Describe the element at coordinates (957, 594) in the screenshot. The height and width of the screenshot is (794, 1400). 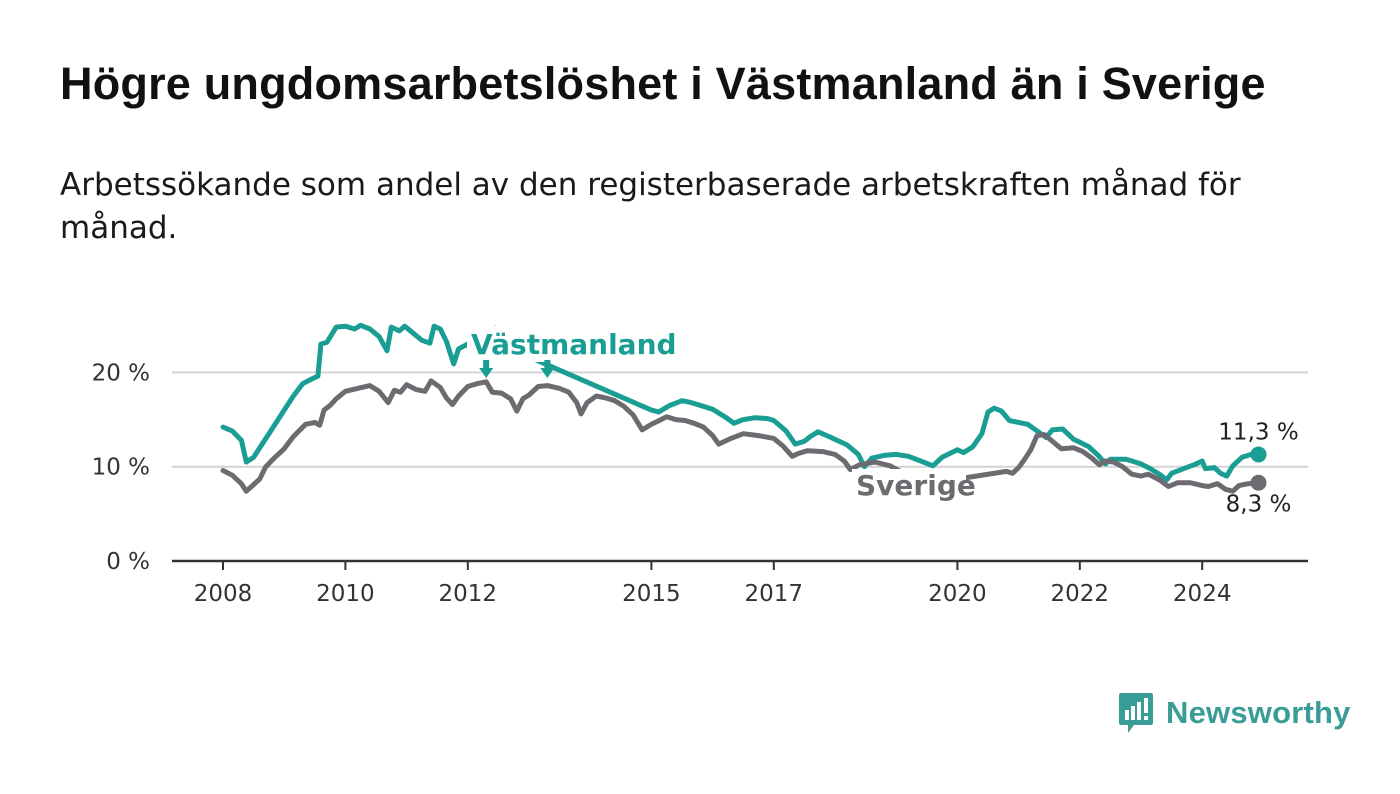
I see `x-tick-label: 2020` at that location.